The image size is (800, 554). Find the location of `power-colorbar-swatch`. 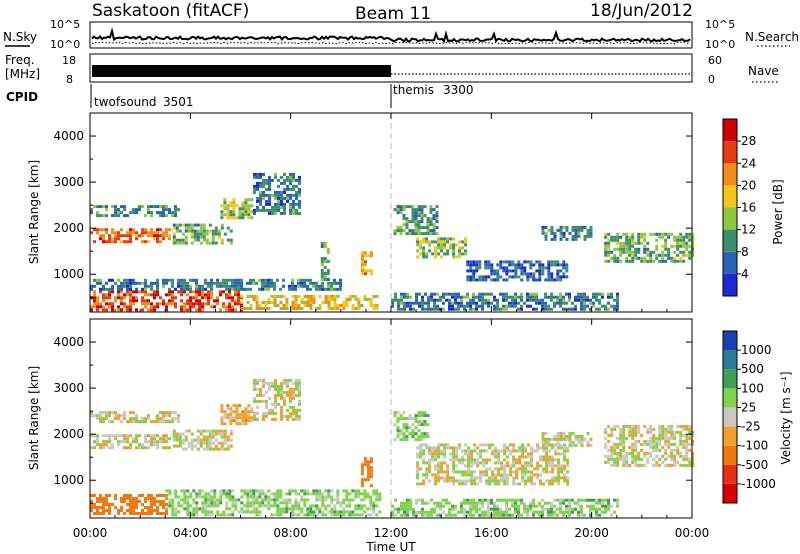

power-colorbar-swatch is located at coordinates (730, 218).